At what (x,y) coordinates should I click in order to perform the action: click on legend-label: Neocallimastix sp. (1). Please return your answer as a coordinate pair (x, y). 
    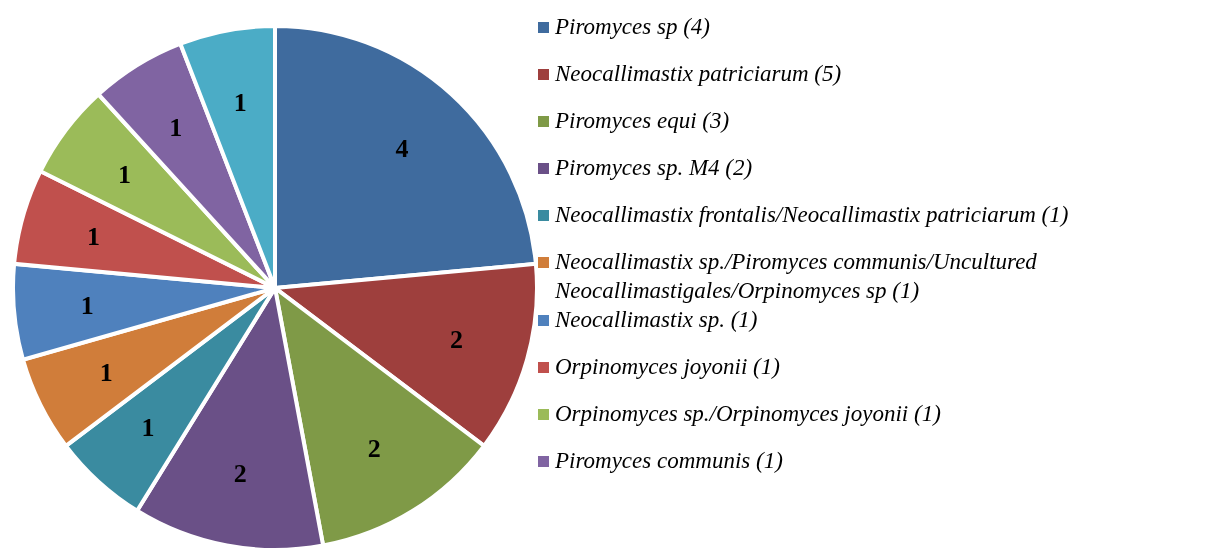
    Looking at the image, I should click on (656, 320).